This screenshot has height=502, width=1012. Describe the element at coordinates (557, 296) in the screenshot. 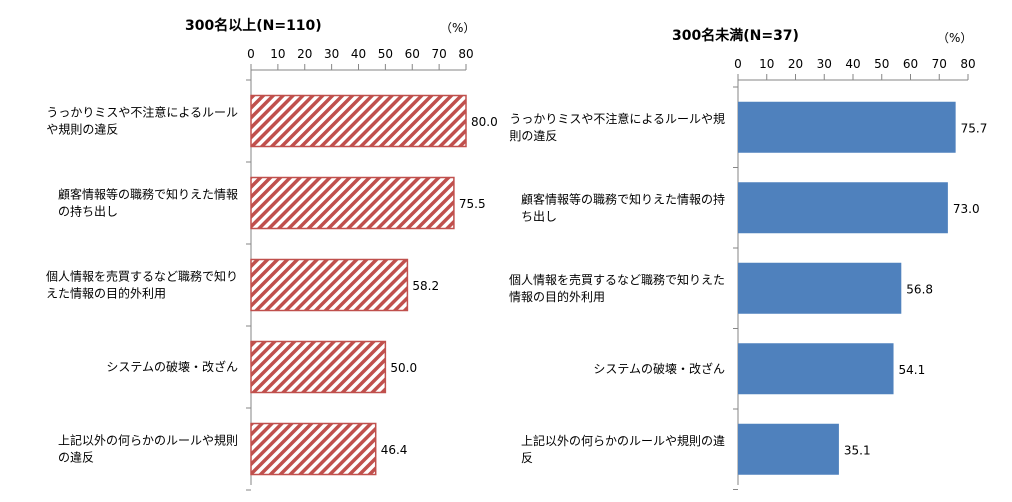

I see `category-label: 情報の目的外利用` at that location.